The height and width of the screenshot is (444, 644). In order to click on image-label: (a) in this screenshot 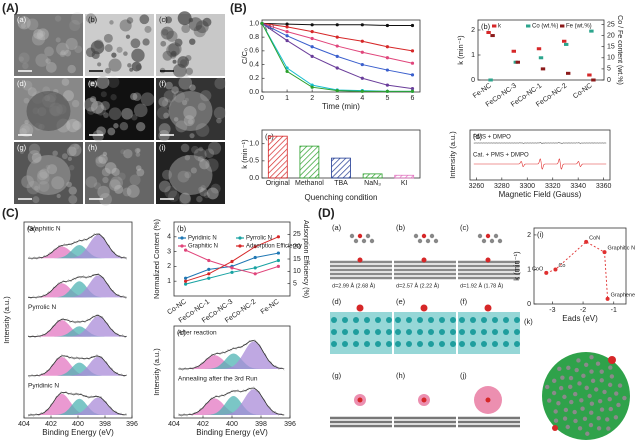, I will do `click(22, 19)`.